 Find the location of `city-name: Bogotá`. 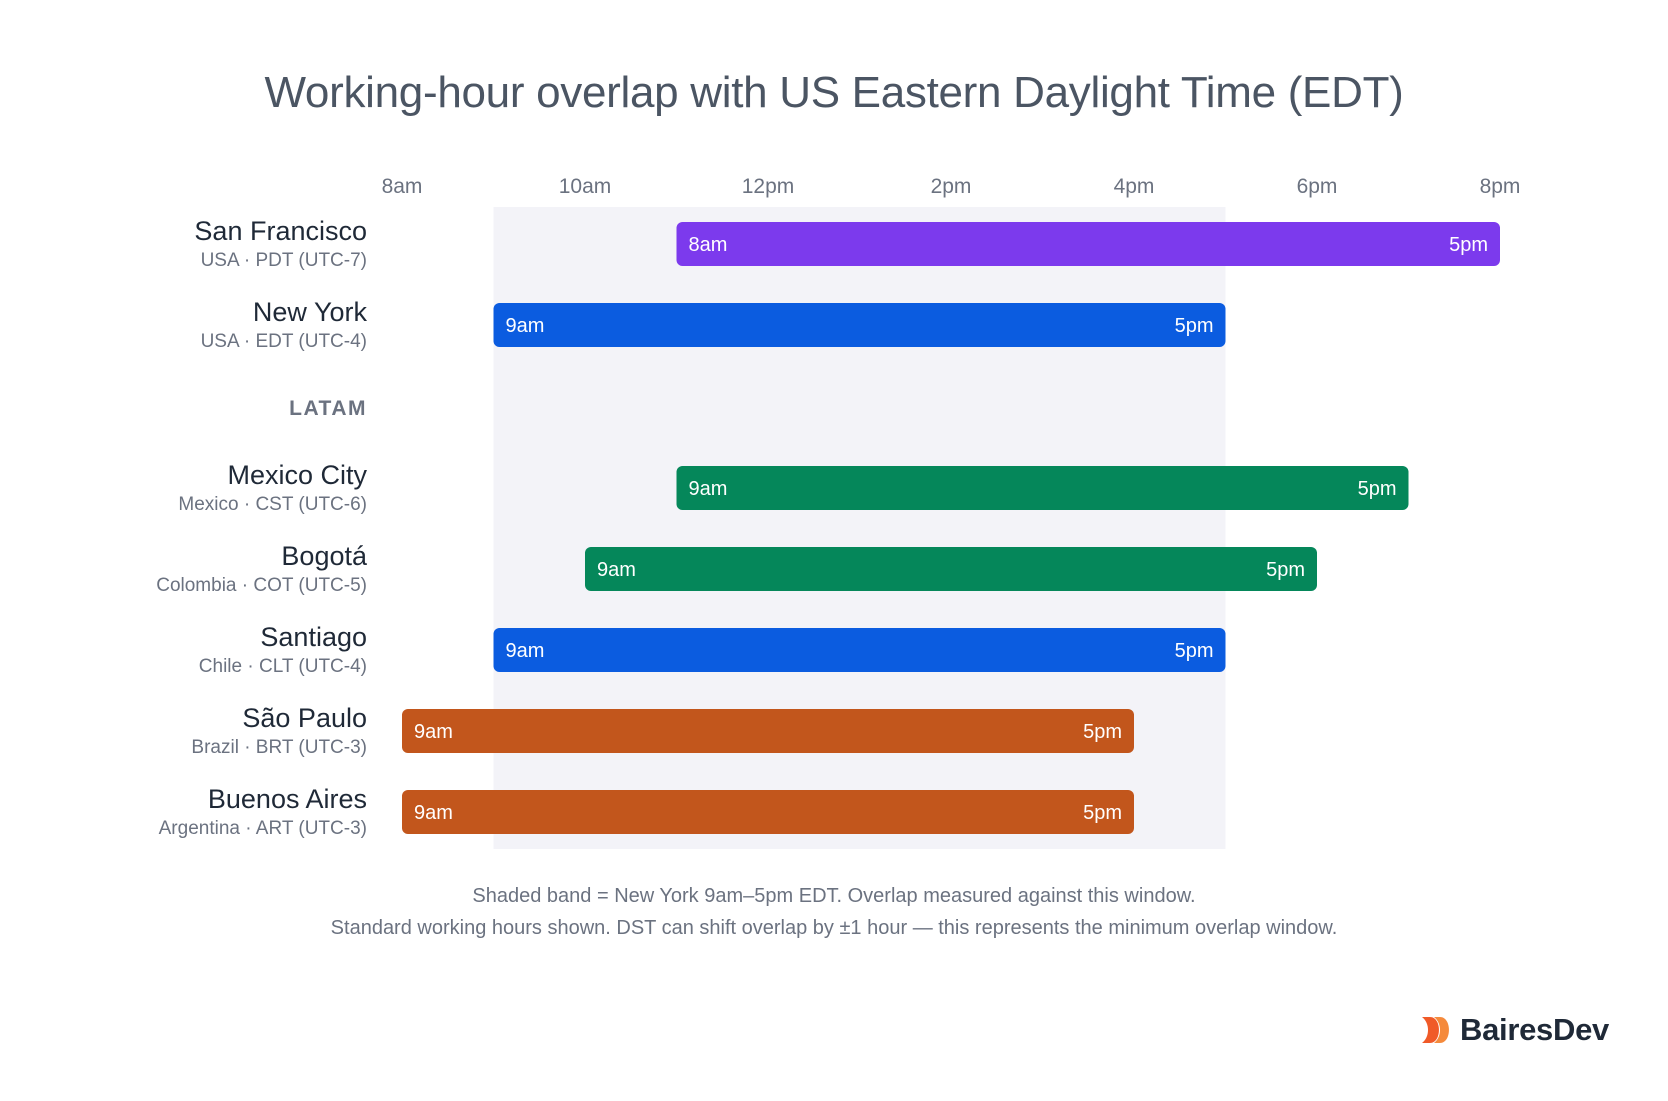

city-name: Bogotá is located at coordinates (324, 556).